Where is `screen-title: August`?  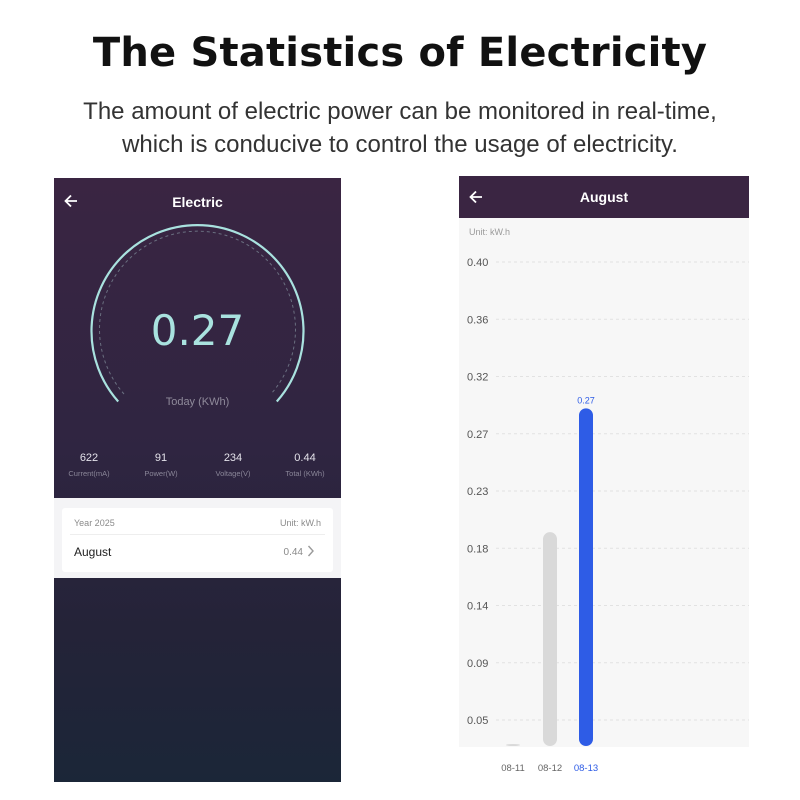
screen-title: August is located at coordinates (604, 197).